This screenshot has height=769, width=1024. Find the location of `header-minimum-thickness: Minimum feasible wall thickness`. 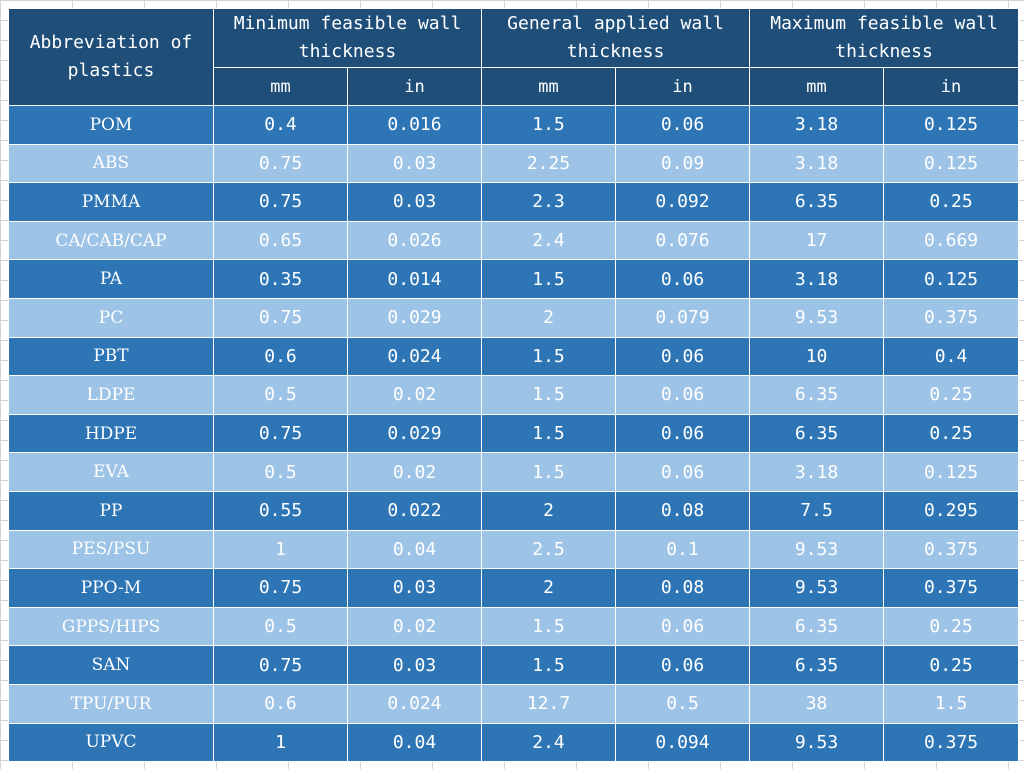

header-minimum-thickness: Minimum feasible wall thickness is located at coordinates (347, 38).